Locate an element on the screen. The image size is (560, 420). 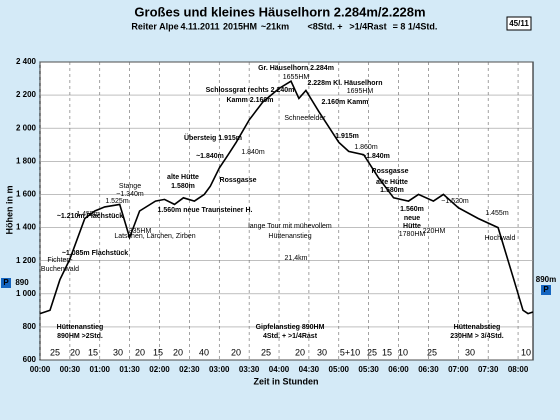
annotation: 1780HM is located at coordinates (412, 234).